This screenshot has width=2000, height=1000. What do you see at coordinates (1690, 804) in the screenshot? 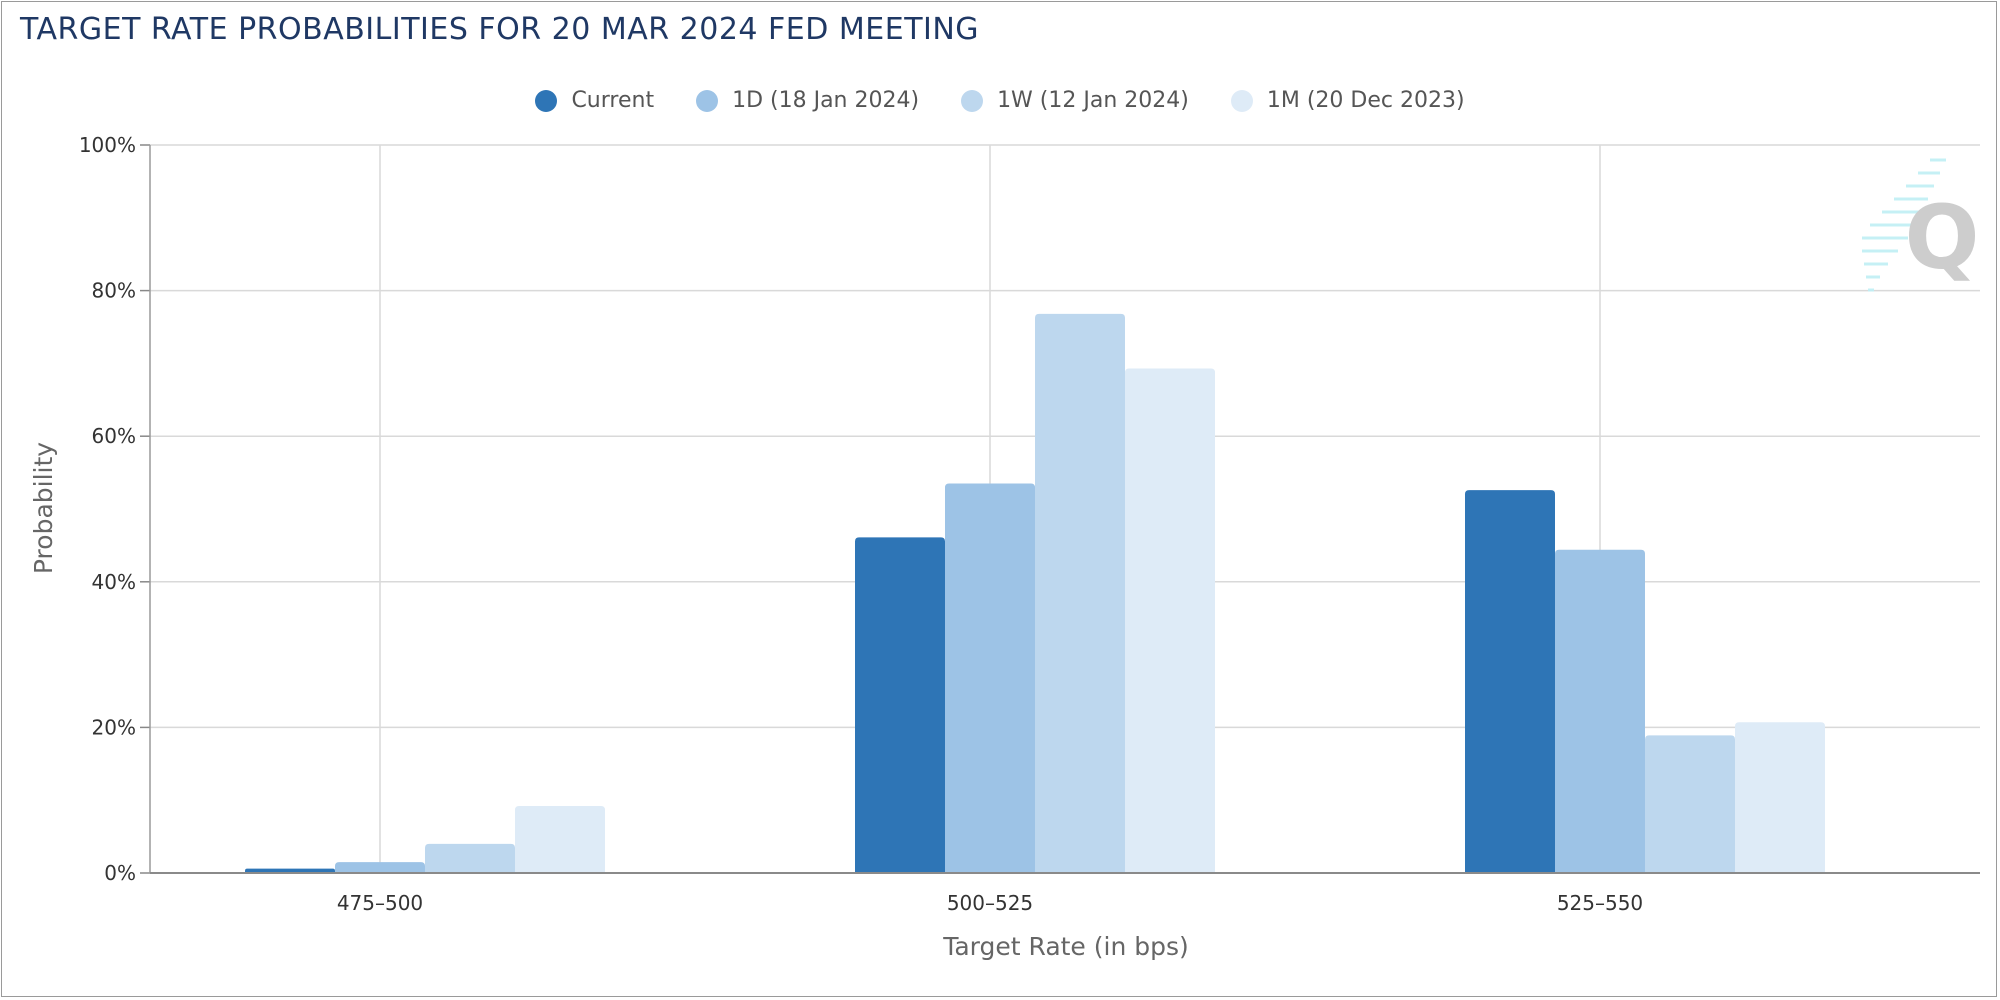
I see `bar-525-550-1w` at bounding box center [1690, 804].